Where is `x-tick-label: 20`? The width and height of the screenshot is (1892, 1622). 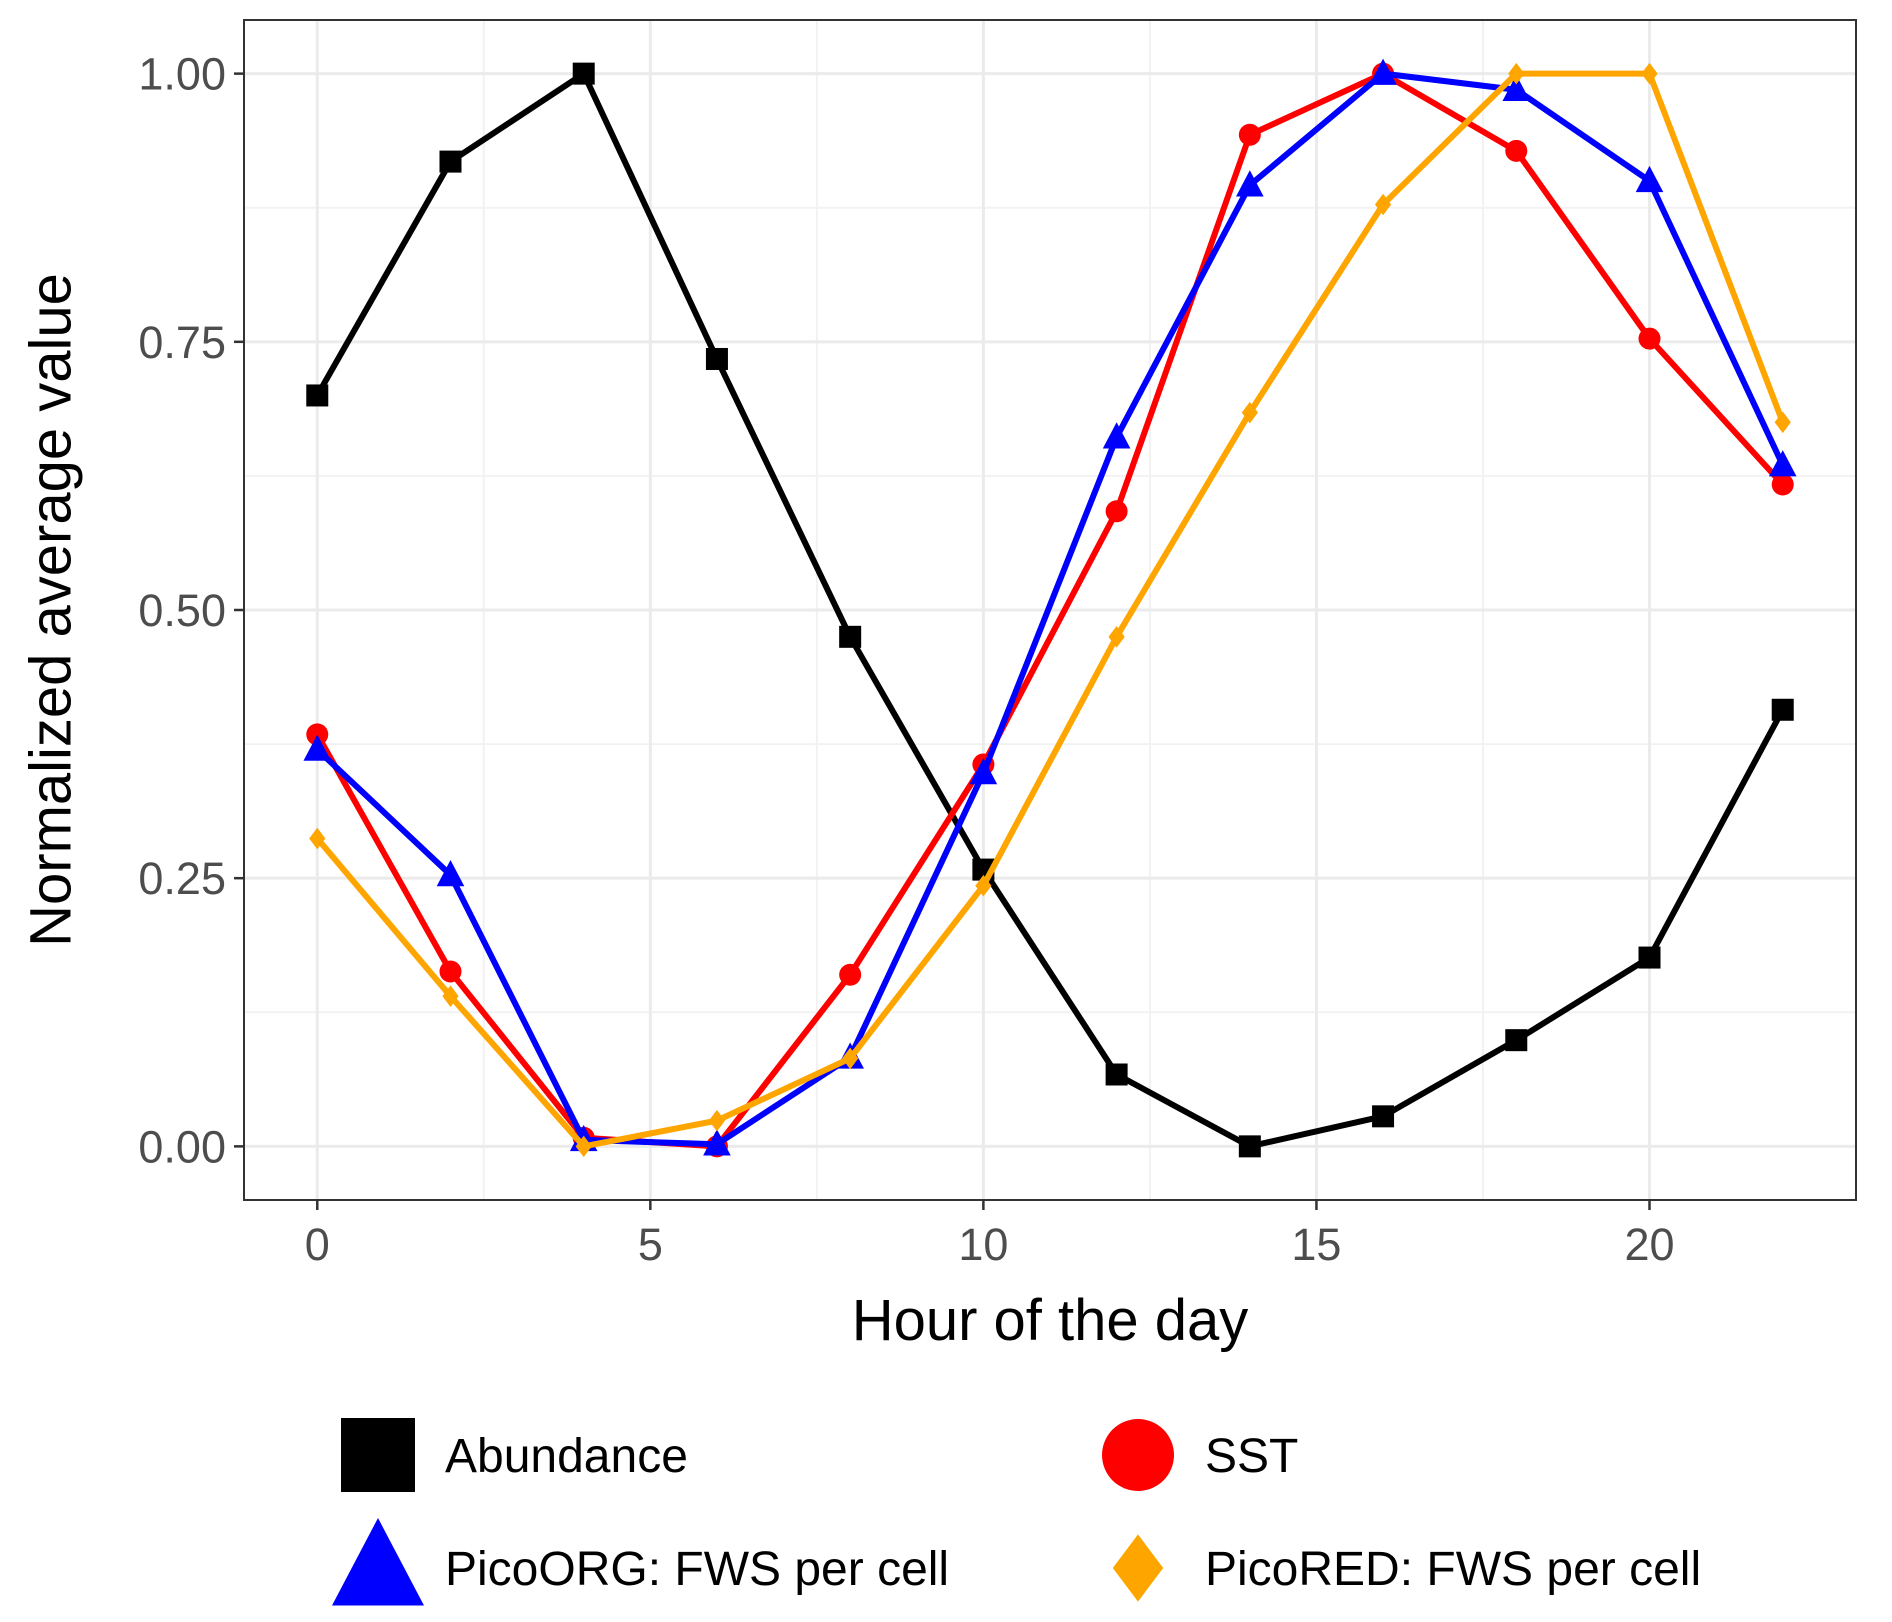 x-tick-label: 20 is located at coordinates (1649, 1244).